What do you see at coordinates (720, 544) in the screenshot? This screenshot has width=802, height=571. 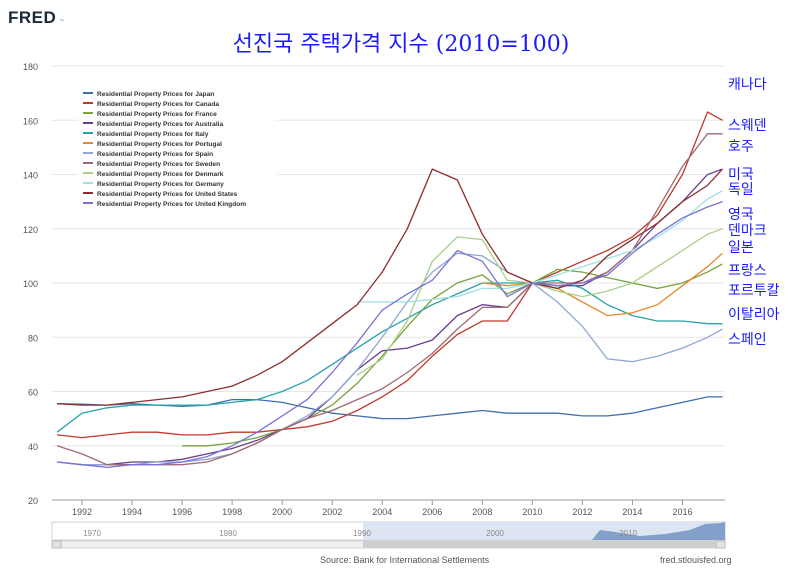 I see `scroll-right-button` at bounding box center [720, 544].